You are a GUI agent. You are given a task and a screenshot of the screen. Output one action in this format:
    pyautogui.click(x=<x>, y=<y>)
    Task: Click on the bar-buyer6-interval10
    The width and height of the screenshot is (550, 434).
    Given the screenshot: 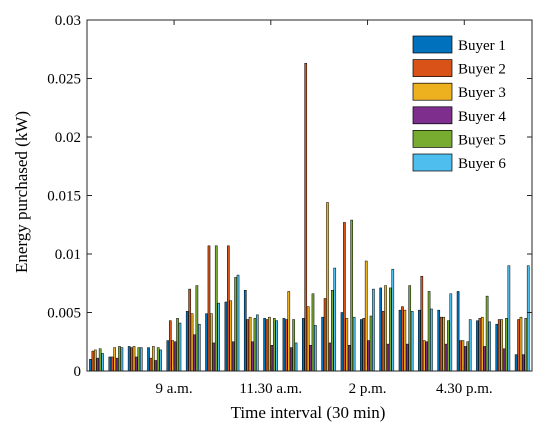 What is the action you would take?
    pyautogui.click(x=277, y=346)
    